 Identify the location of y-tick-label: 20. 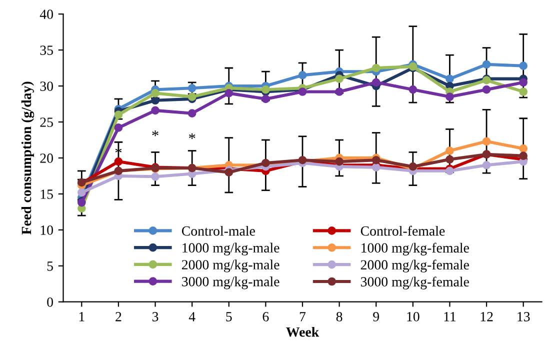
(46, 158).